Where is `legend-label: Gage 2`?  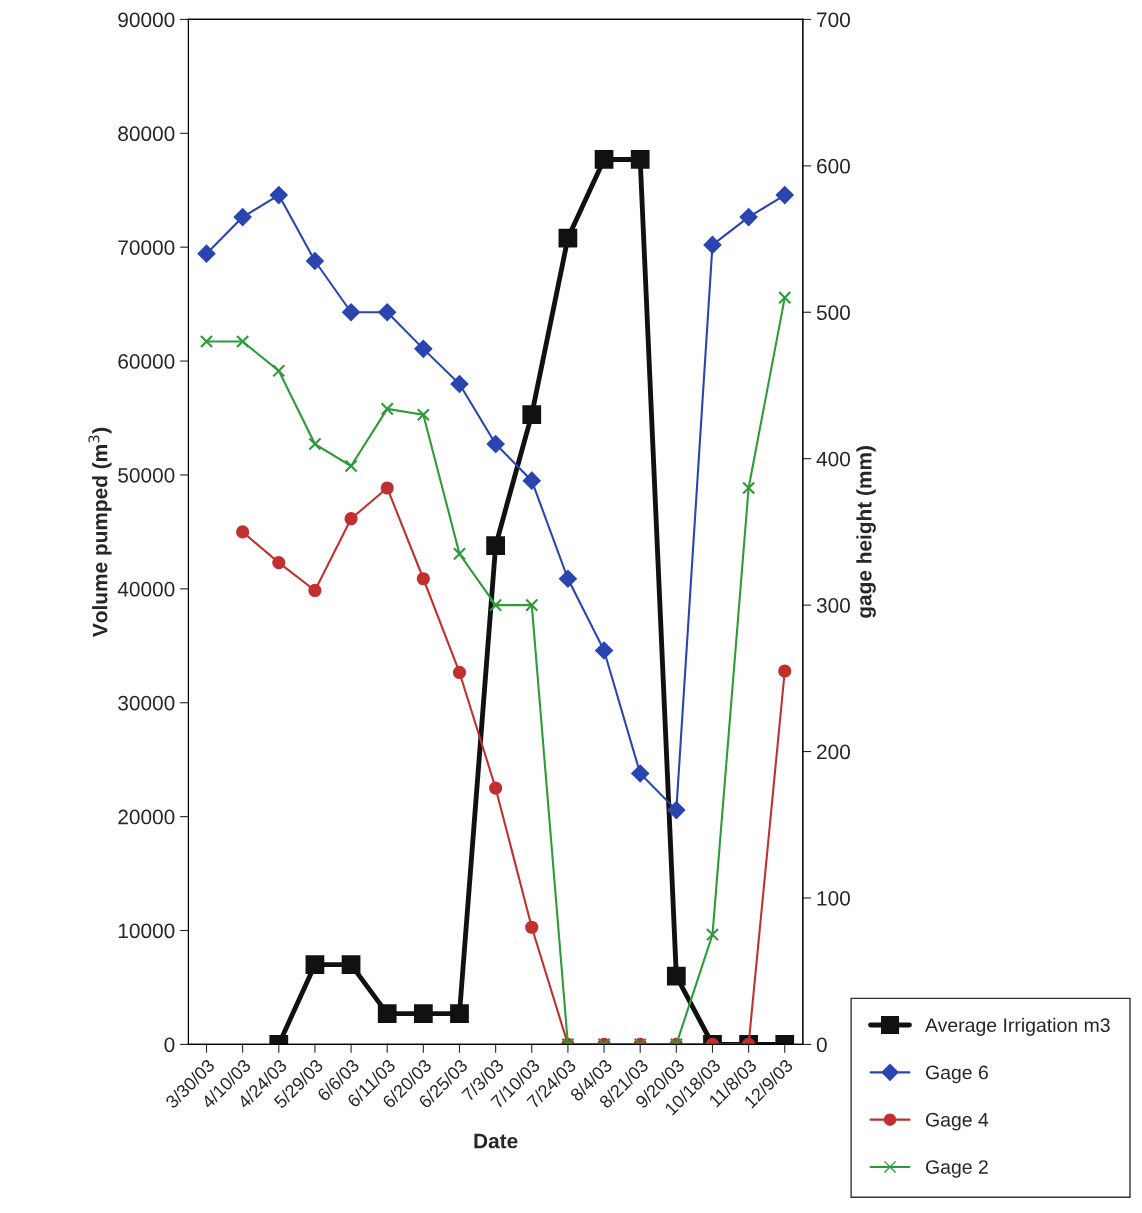
legend-label: Gage 2 is located at coordinates (956, 1169).